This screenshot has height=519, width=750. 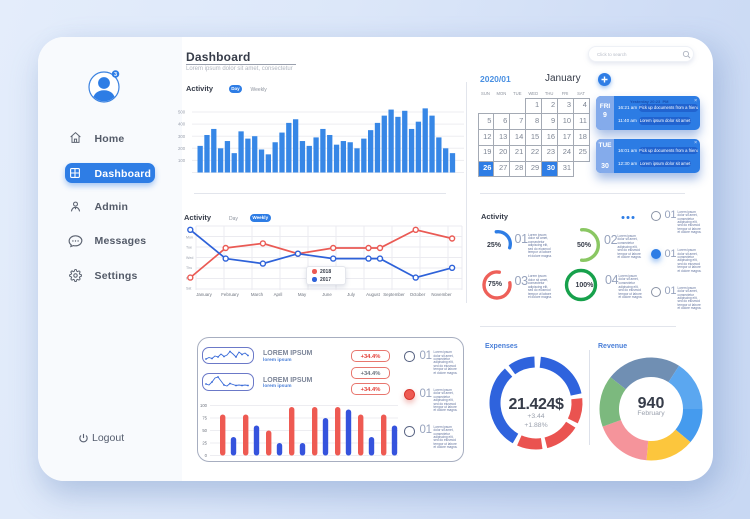 What do you see at coordinates (182, 148) in the screenshot?
I see `svg-text: 200` at bounding box center [182, 148].